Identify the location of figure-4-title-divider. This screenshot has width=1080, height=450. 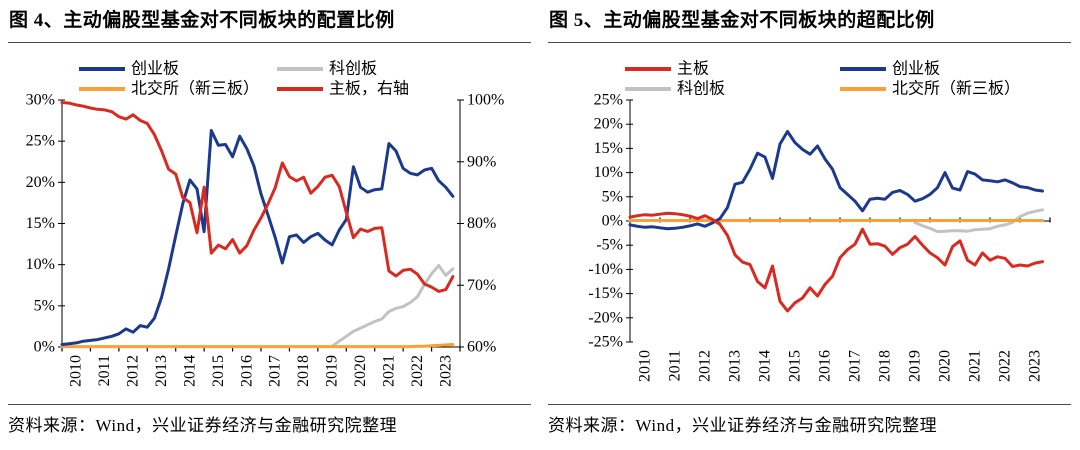
(269, 42).